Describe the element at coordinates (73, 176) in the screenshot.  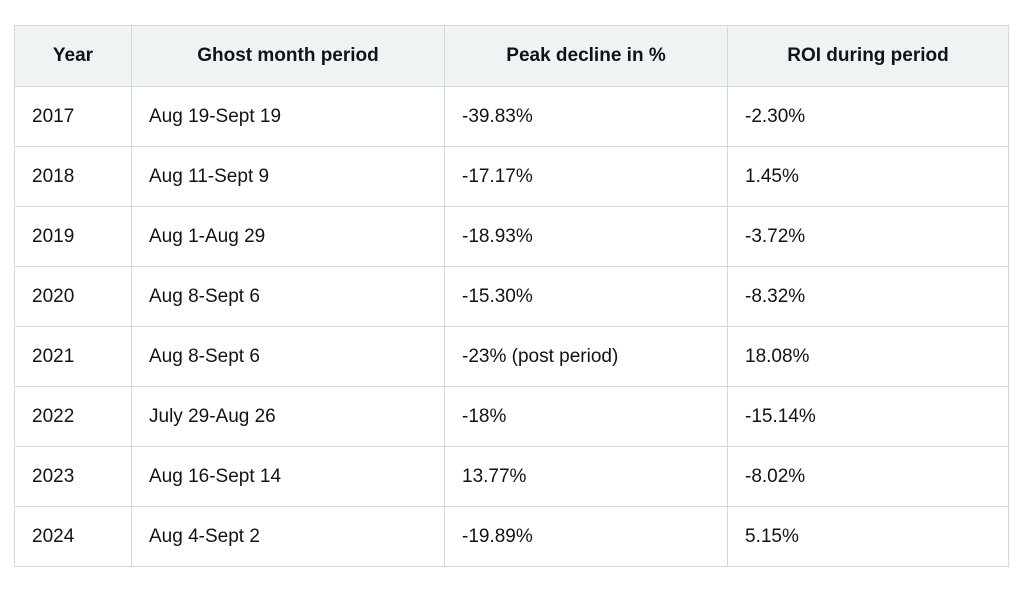
I see `cell-year: 2018` at that location.